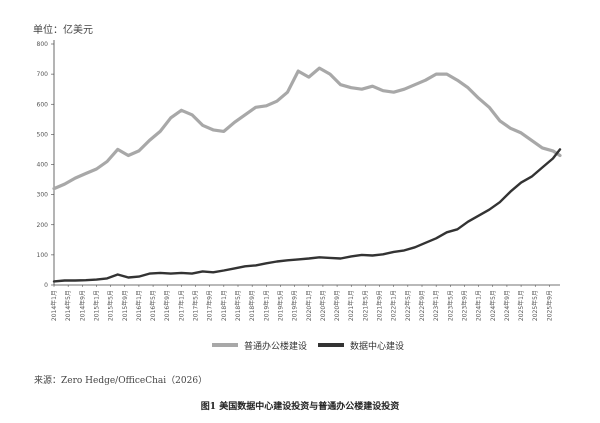 Image resolution: width=600 pixels, height=423 pixels. I want to click on x-tick-label: 2025年1月, so click(521, 305).